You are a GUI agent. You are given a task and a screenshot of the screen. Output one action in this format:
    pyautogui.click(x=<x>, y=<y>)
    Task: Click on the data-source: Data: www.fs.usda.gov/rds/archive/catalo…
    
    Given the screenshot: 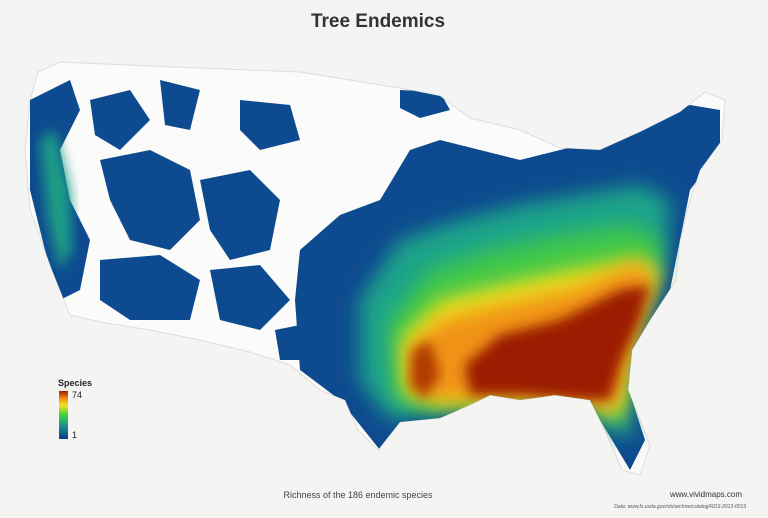 What is the action you would take?
    pyautogui.click(x=680, y=507)
    